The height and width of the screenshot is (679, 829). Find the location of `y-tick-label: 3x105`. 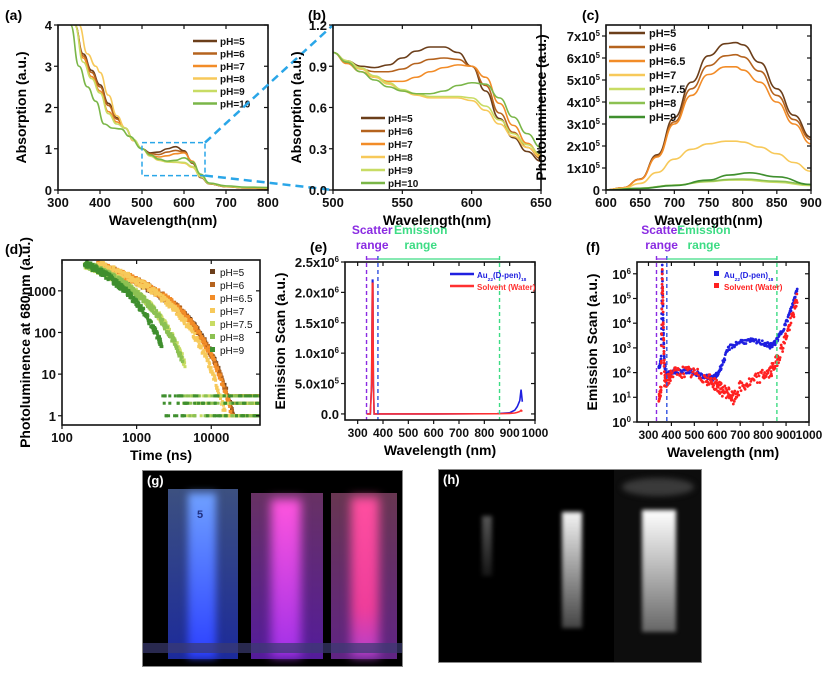

y-tick-label: 3x105 is located at coordinates (584, 124).